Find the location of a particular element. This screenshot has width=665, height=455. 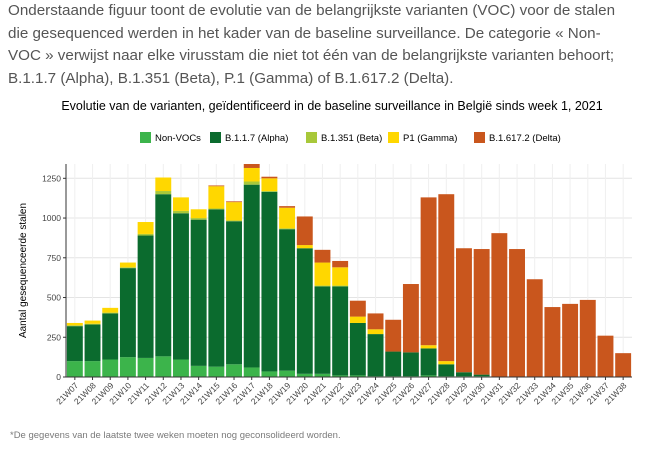

legend-label: B.1.617.2 (Delta) is located at coordinates (525, 138).